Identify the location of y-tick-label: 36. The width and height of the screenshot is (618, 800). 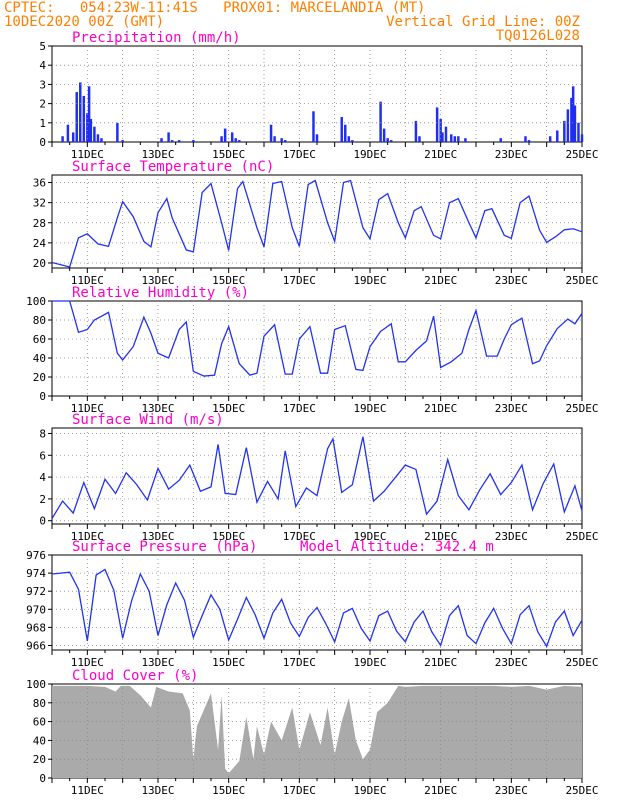
(39, 183).